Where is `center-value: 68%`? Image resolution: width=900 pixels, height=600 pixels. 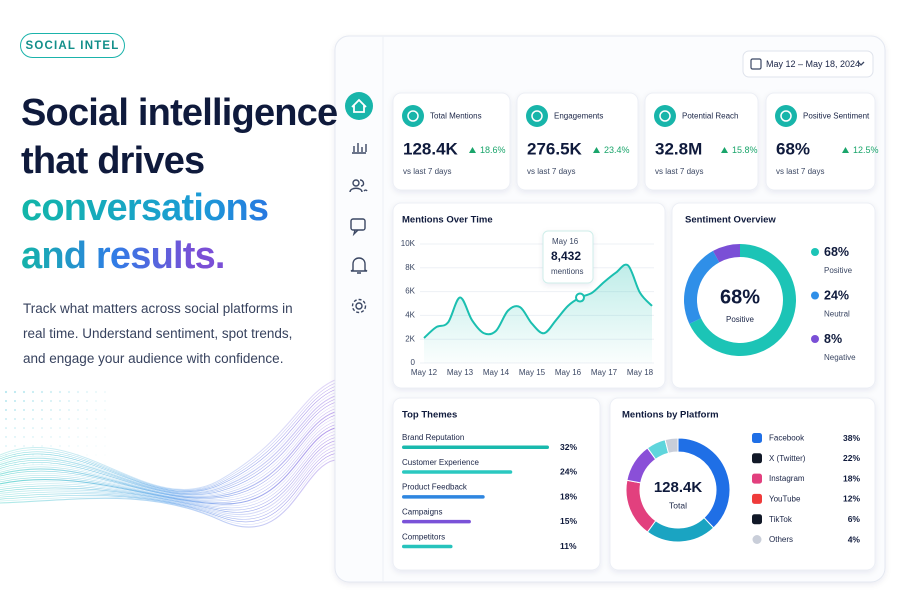
center-value: 68% is located at coordinates (740, 297).